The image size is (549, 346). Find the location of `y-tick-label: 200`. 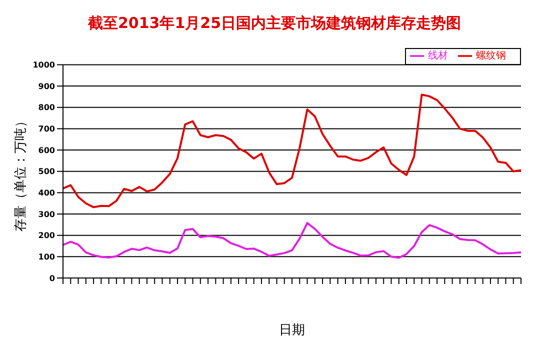

y-tick-label: 200 is located at coordinates (47, 235).